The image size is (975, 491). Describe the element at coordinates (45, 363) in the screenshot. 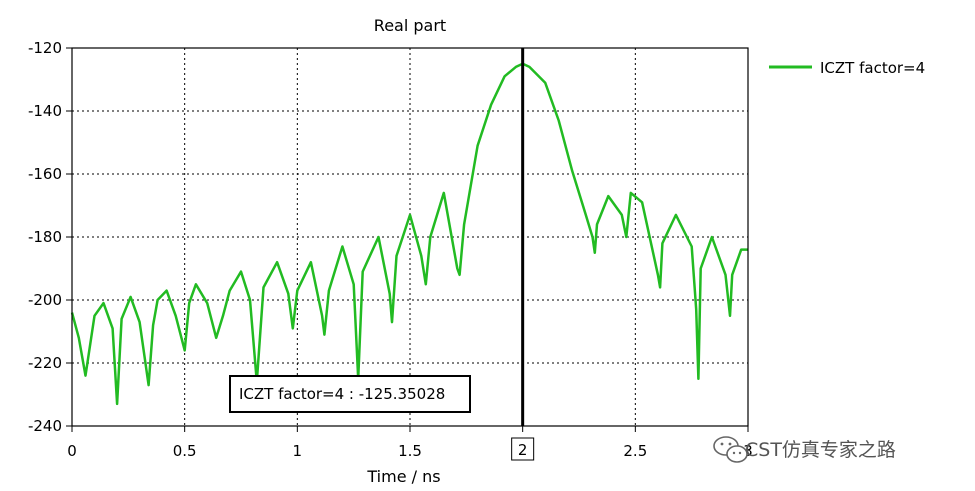

I see `y-tick-label: -220` at that location.